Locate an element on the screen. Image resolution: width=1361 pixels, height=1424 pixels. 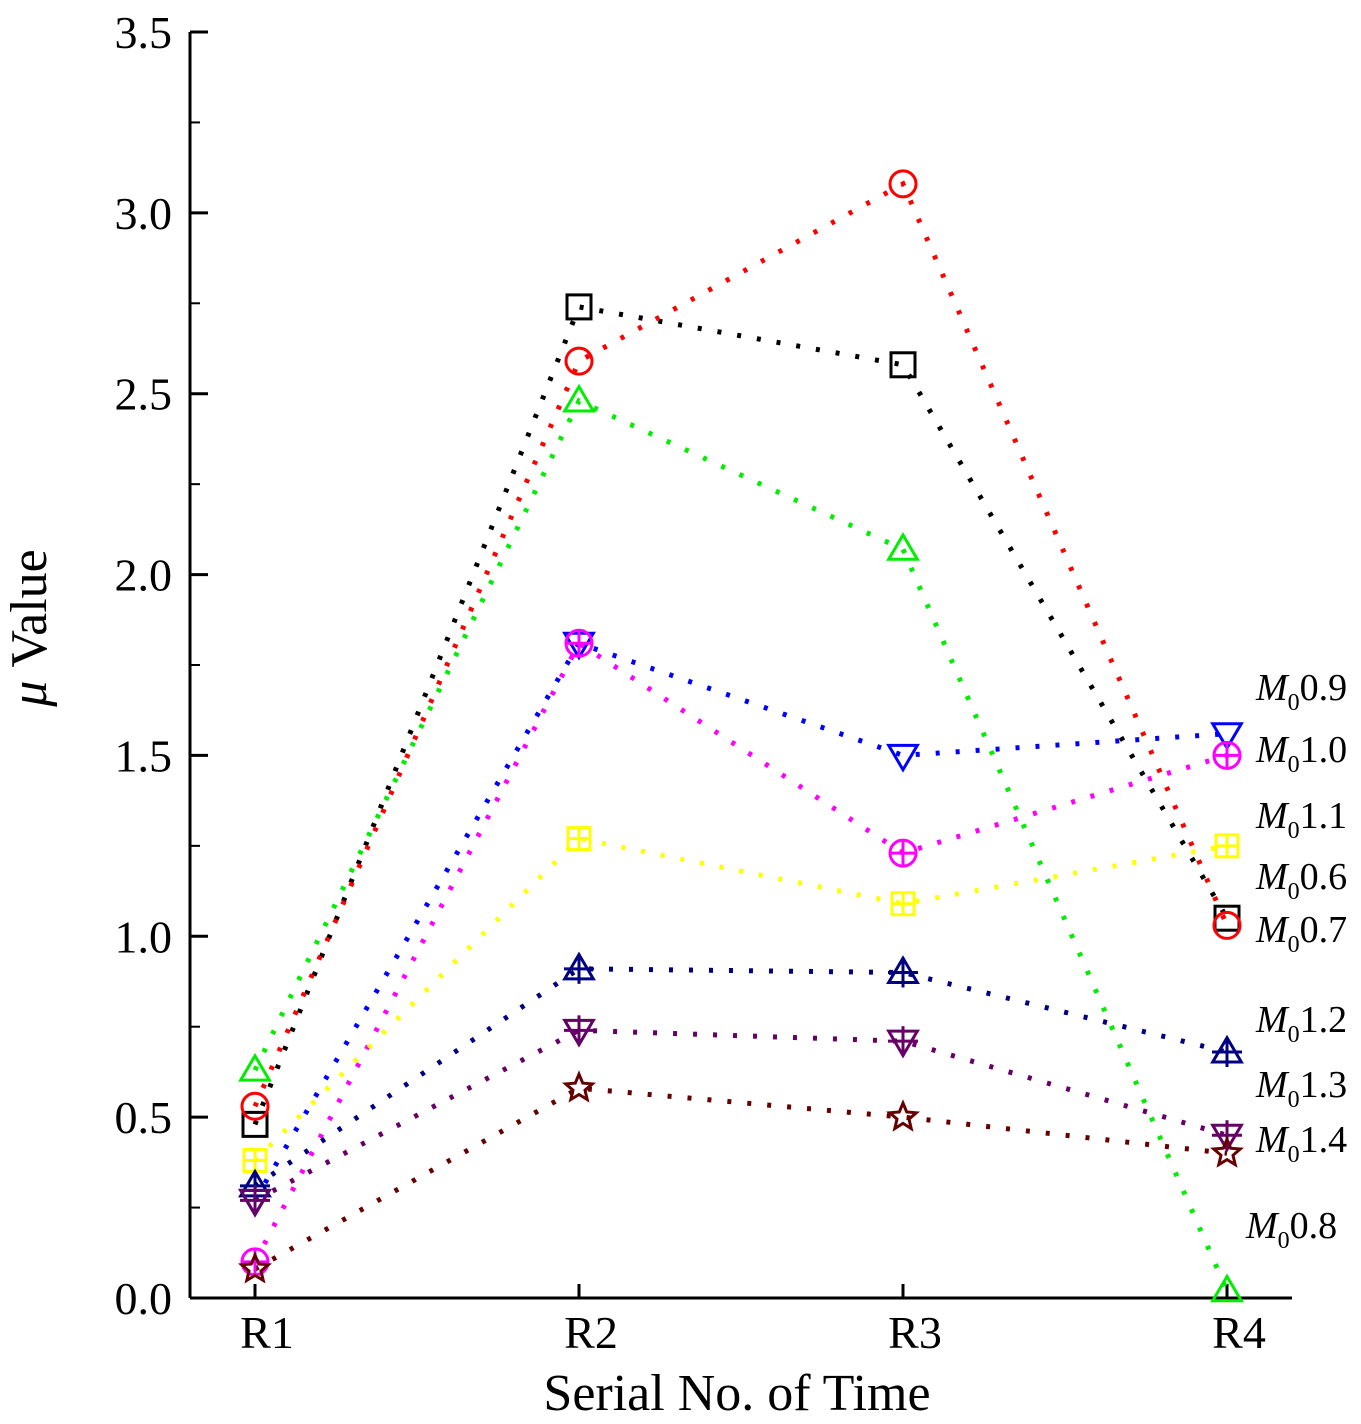
y-ticks: 0.0 0.5 1.0 1.5 2.0 2.5 3.0 3.5 is located at coordinates (161, 665).